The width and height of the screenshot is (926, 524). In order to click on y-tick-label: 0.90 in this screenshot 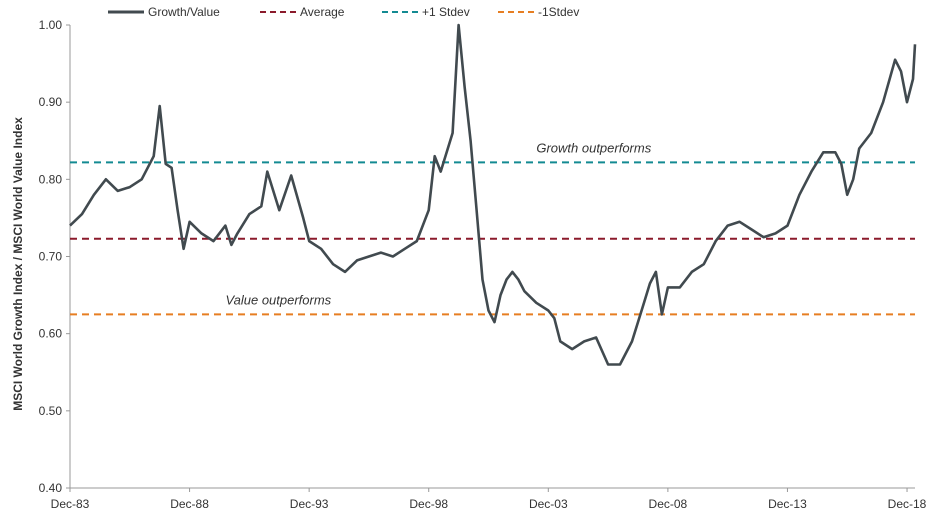, I will do `click(51, 102)`.